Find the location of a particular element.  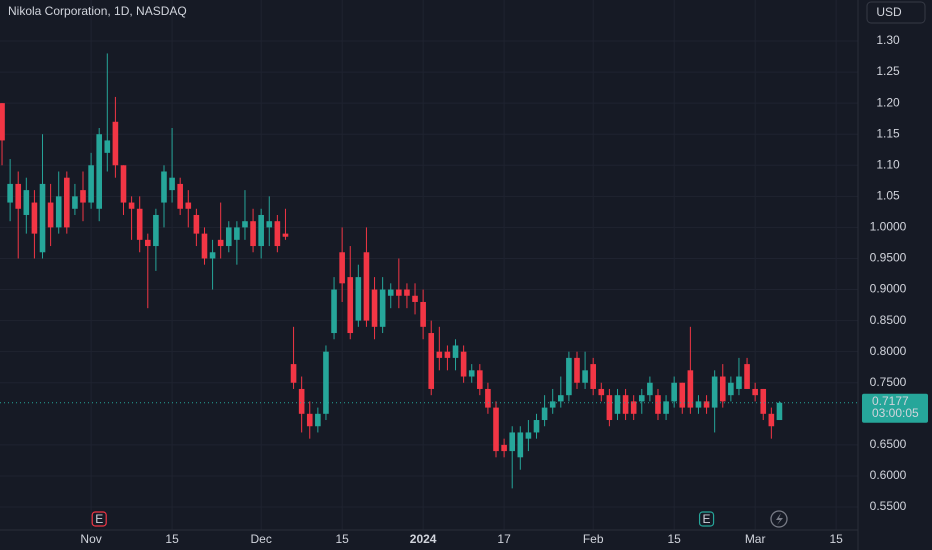

replay-icon is located at coordinates (779, 519).